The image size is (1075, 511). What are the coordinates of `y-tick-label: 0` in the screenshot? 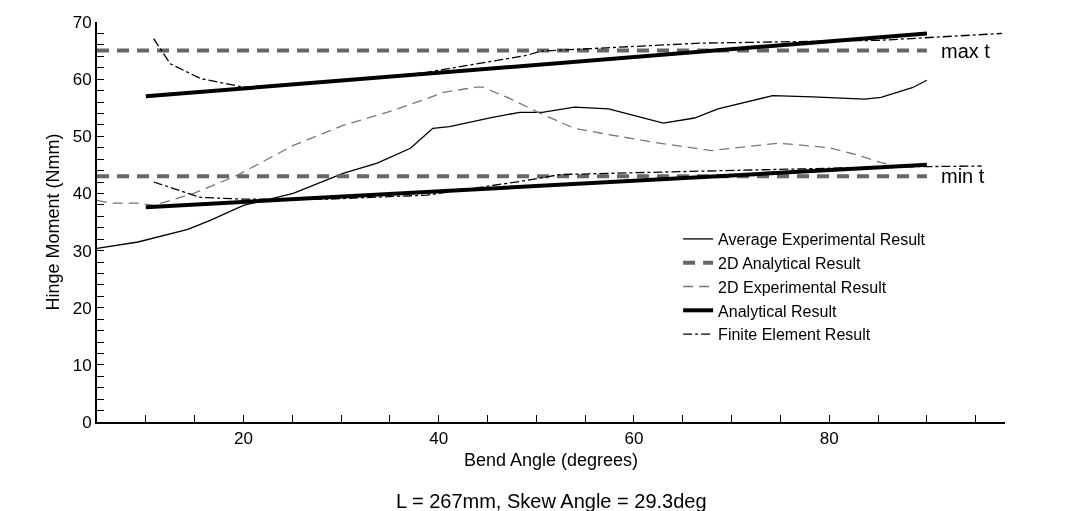 It's located at (87, 422).